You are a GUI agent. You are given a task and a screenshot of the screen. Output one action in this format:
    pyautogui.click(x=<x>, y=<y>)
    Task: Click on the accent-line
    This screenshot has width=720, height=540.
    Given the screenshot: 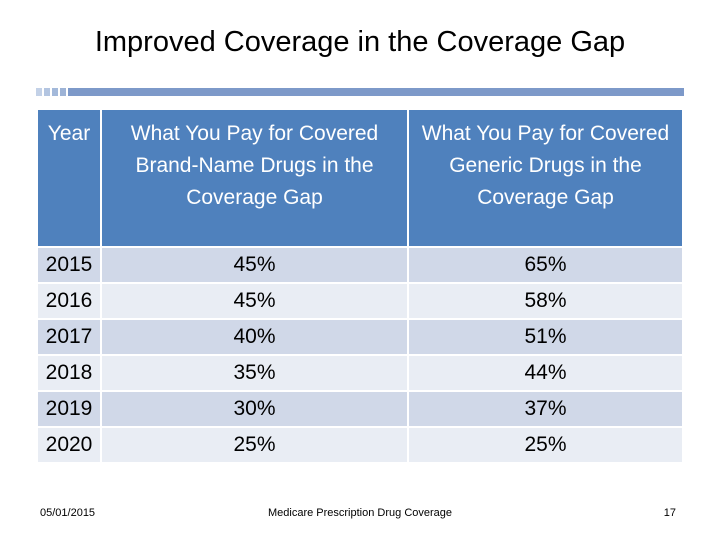 What is the action you would take?
    pyautogui.click(x=376, y=92)
    